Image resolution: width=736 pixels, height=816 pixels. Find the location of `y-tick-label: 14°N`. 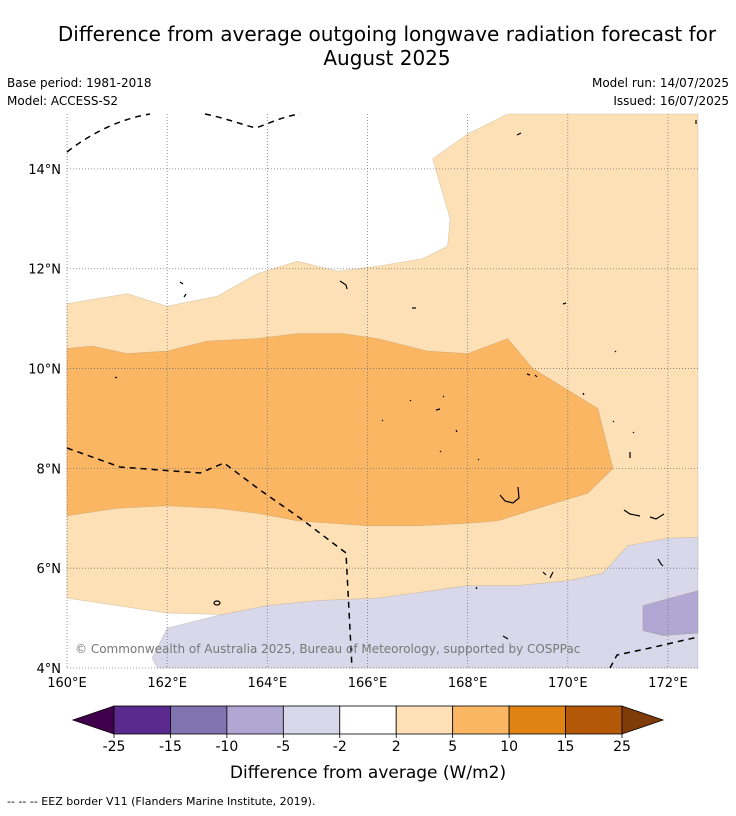

y-tick-label: 14°N is located at coordinates (44, 170).